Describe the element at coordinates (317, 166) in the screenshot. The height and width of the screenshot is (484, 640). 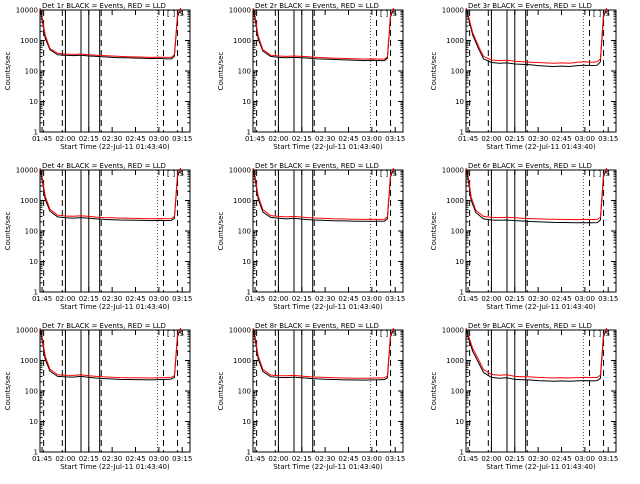
I see `panel-title: Det 5r BLACK = Events, RED = LLD` at that location.